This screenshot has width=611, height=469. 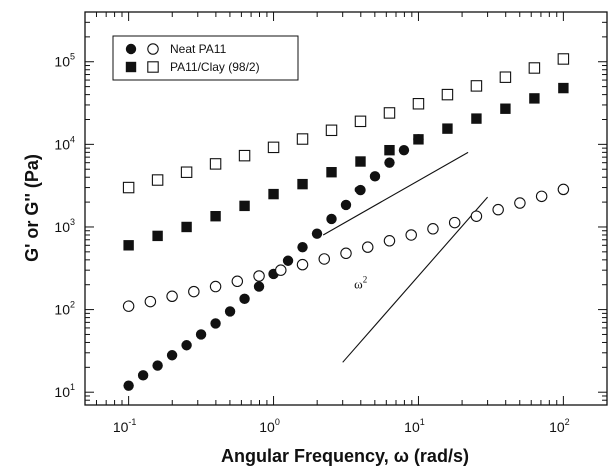 I want to click on slope-label: ω2, so click(x=360, y=282).